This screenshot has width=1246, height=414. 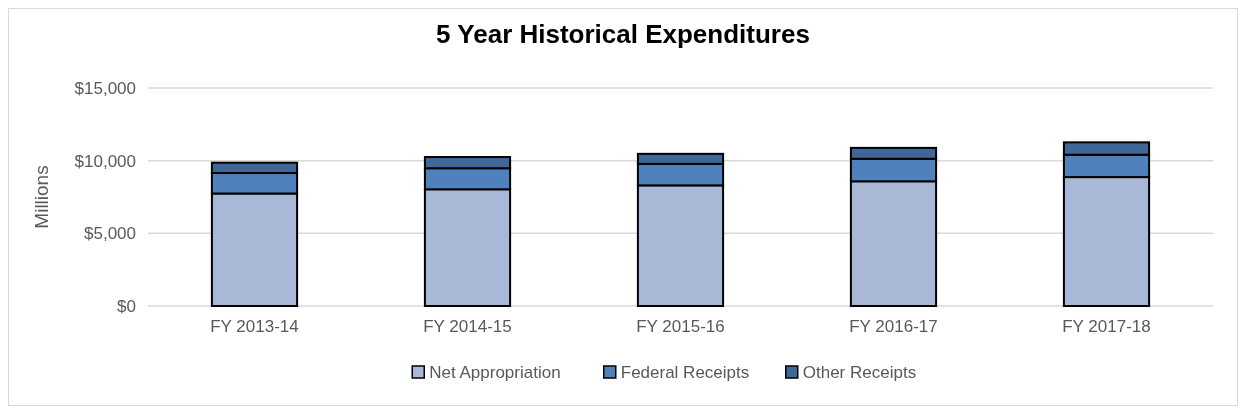 What do you see at coordinates (105, 88) in the screenshot?
I see `y-tick-label: $15,000` at bounding box center [105, 88].